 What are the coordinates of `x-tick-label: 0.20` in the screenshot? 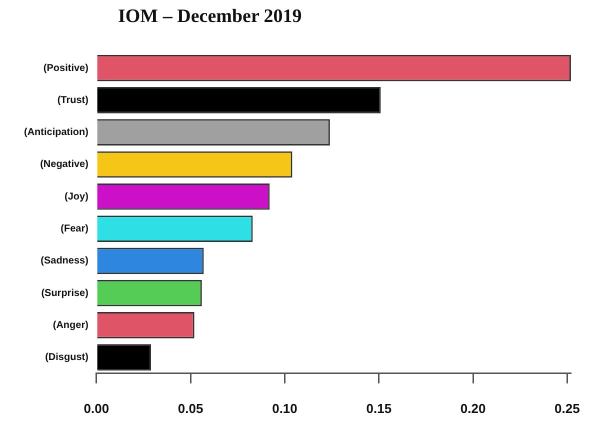 It's located at (473, 408).